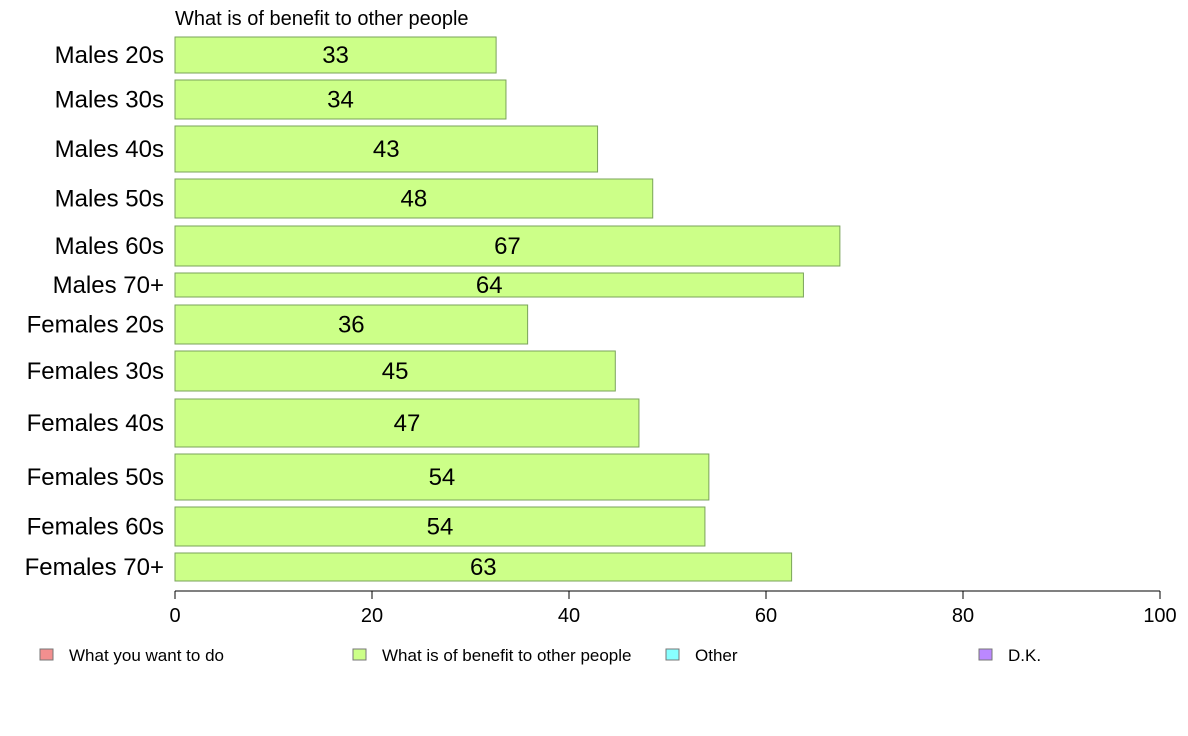 Image resolution: width=1188 pixels, height=736 pixels. Describe the element at coordinates (95, 423) in the screenshot. I see `category-label: Females 40s` at that location.